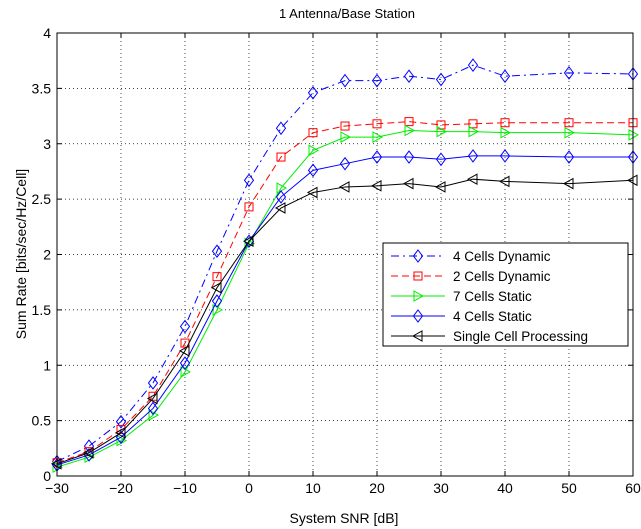 This screenshot has width=641, height=529. I want to click on y-tick-label: 1, so click(47, 365).